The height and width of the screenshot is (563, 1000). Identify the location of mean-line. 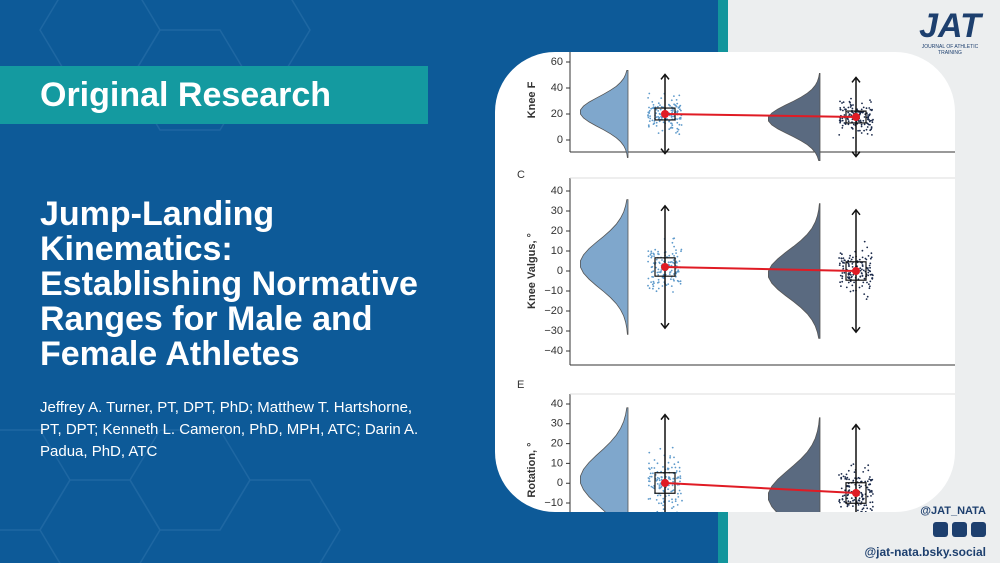
(760, 488).